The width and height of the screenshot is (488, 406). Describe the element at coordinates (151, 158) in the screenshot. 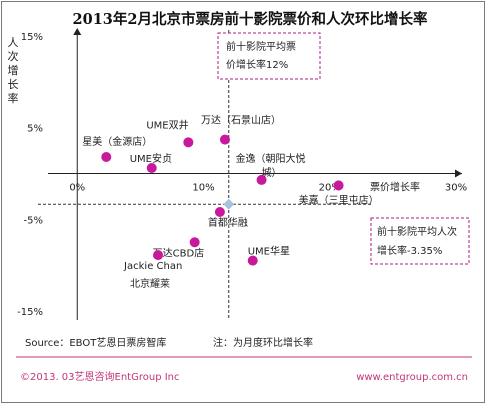

I see `point-label: UME安贞` at that location.